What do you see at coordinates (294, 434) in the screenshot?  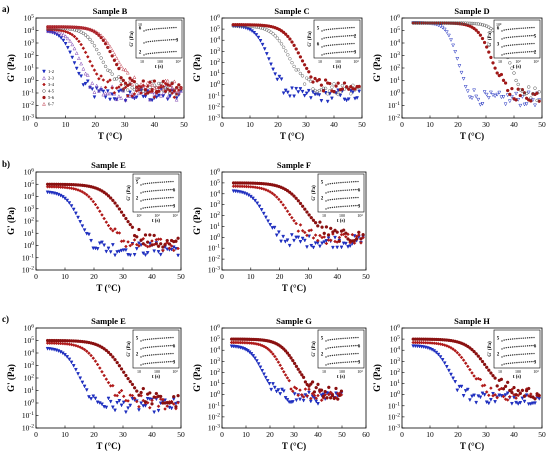 I see `x-tick-label: 30` at bounding box center [294, 434].